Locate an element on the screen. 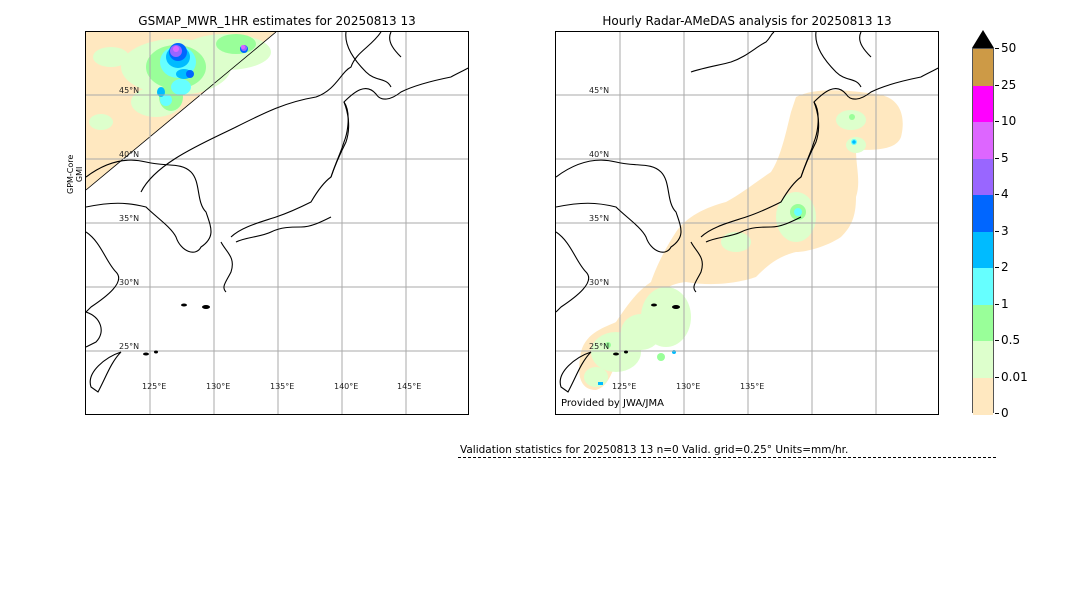  colorbar-label: 0.01 is located at coordinates (1014, 376).